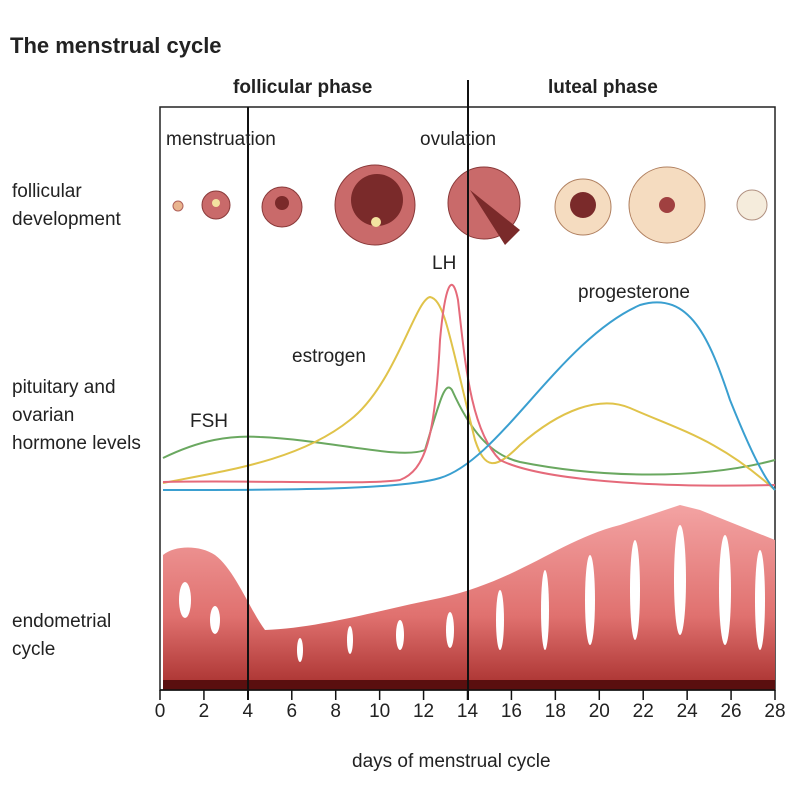 Image resolution: width=800 pixels, height=800 pixels. I want to click on x-tick-label: 16, so click(511, 711).